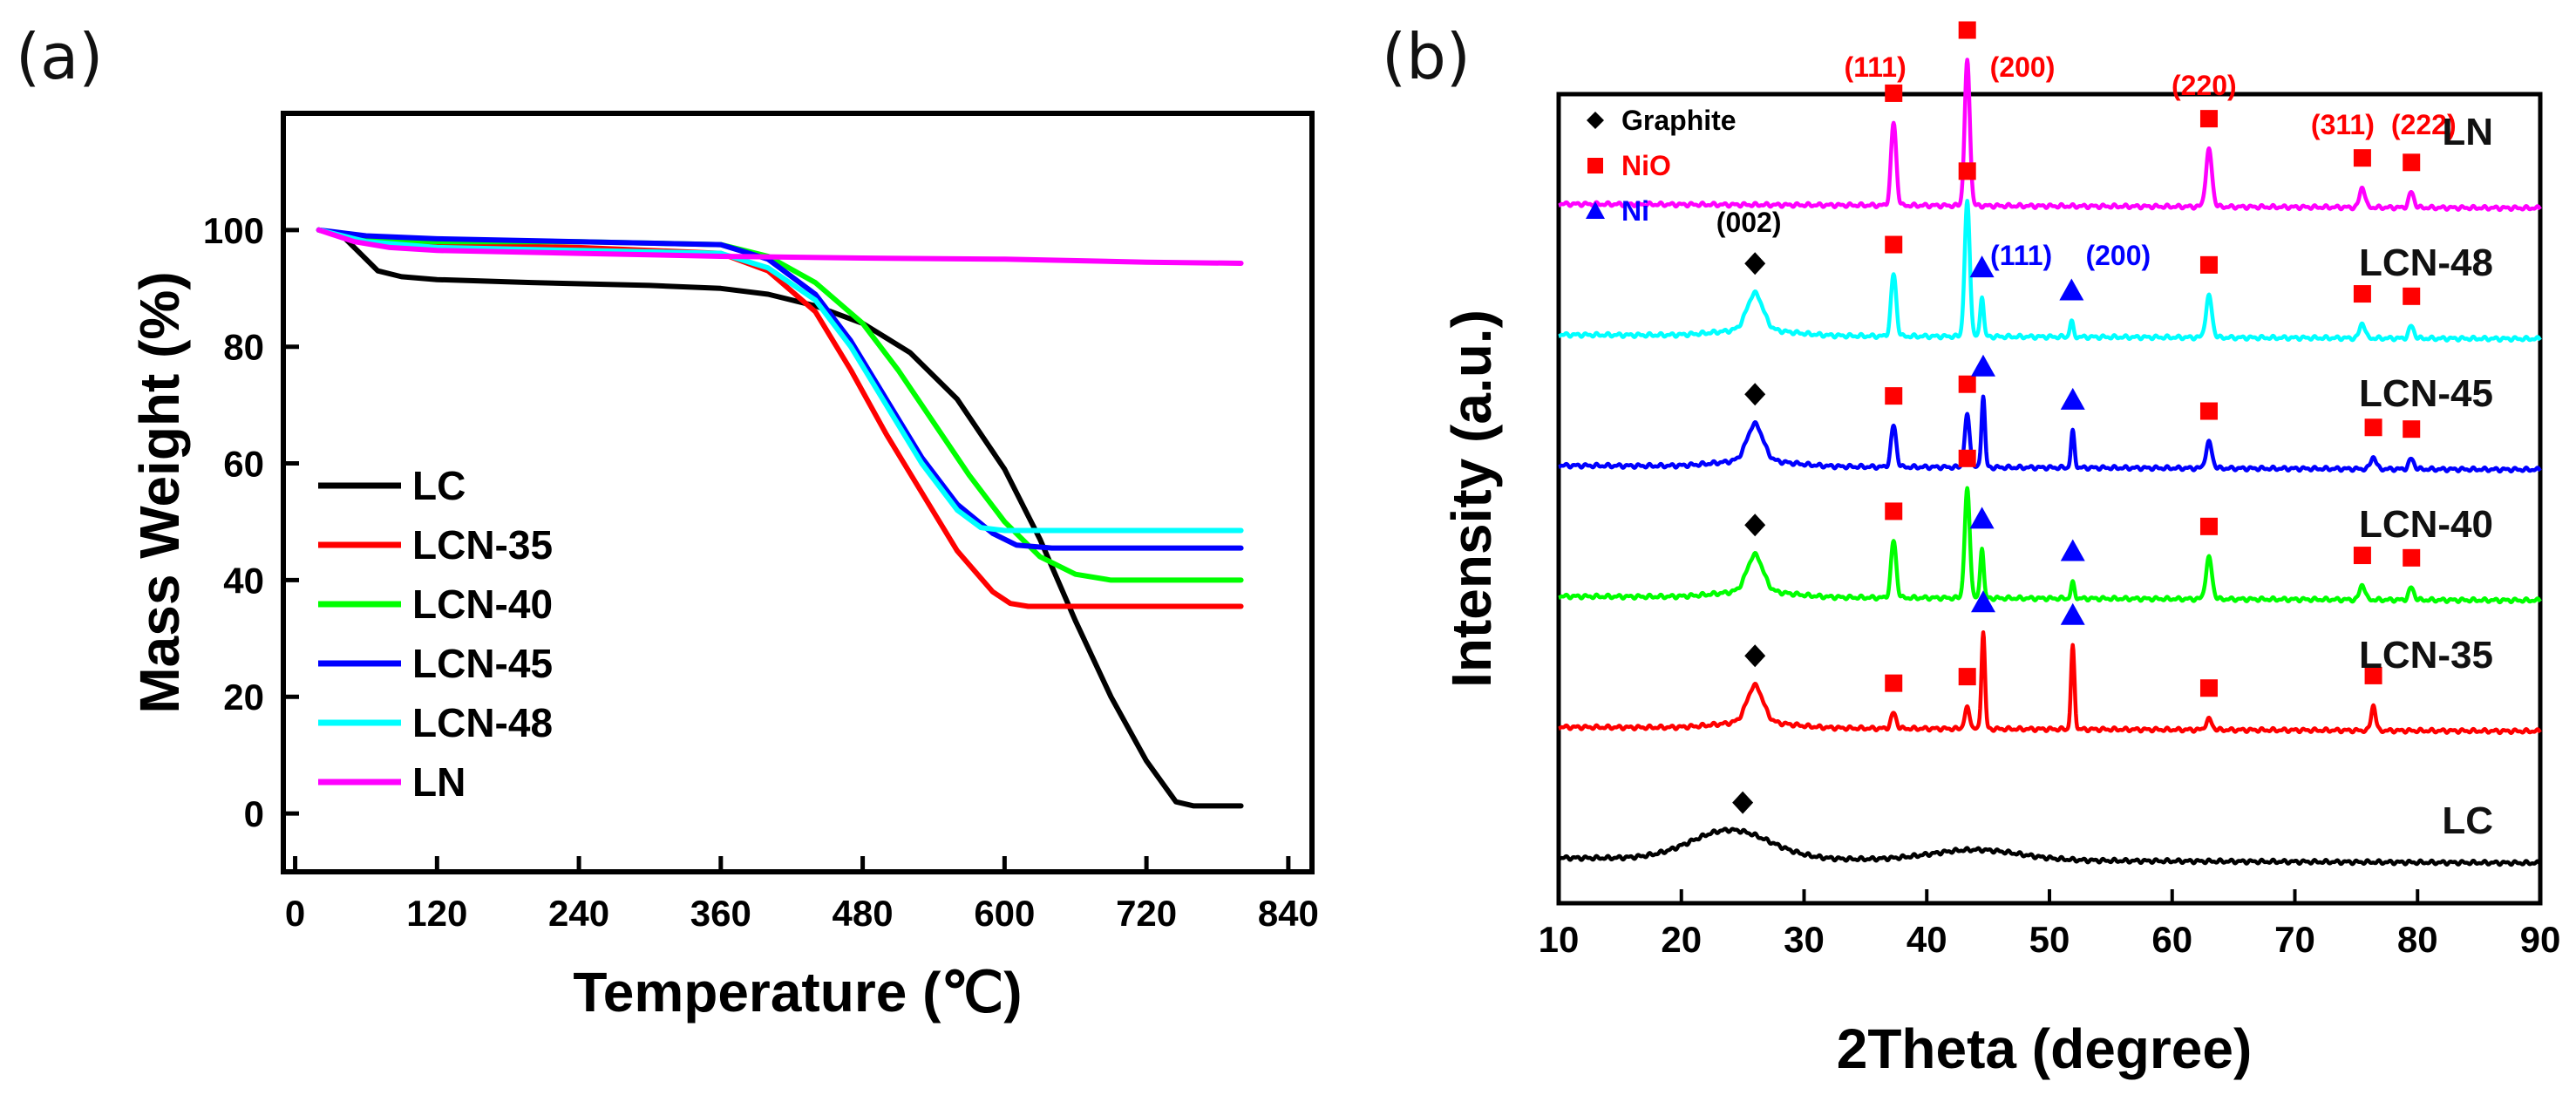 This screenshot has width=2576, height=1095. What do you see at coordinates (1146, 913) in the screenshot?
I see `x-tick-label: 720` at bounding box center [1146, 913].